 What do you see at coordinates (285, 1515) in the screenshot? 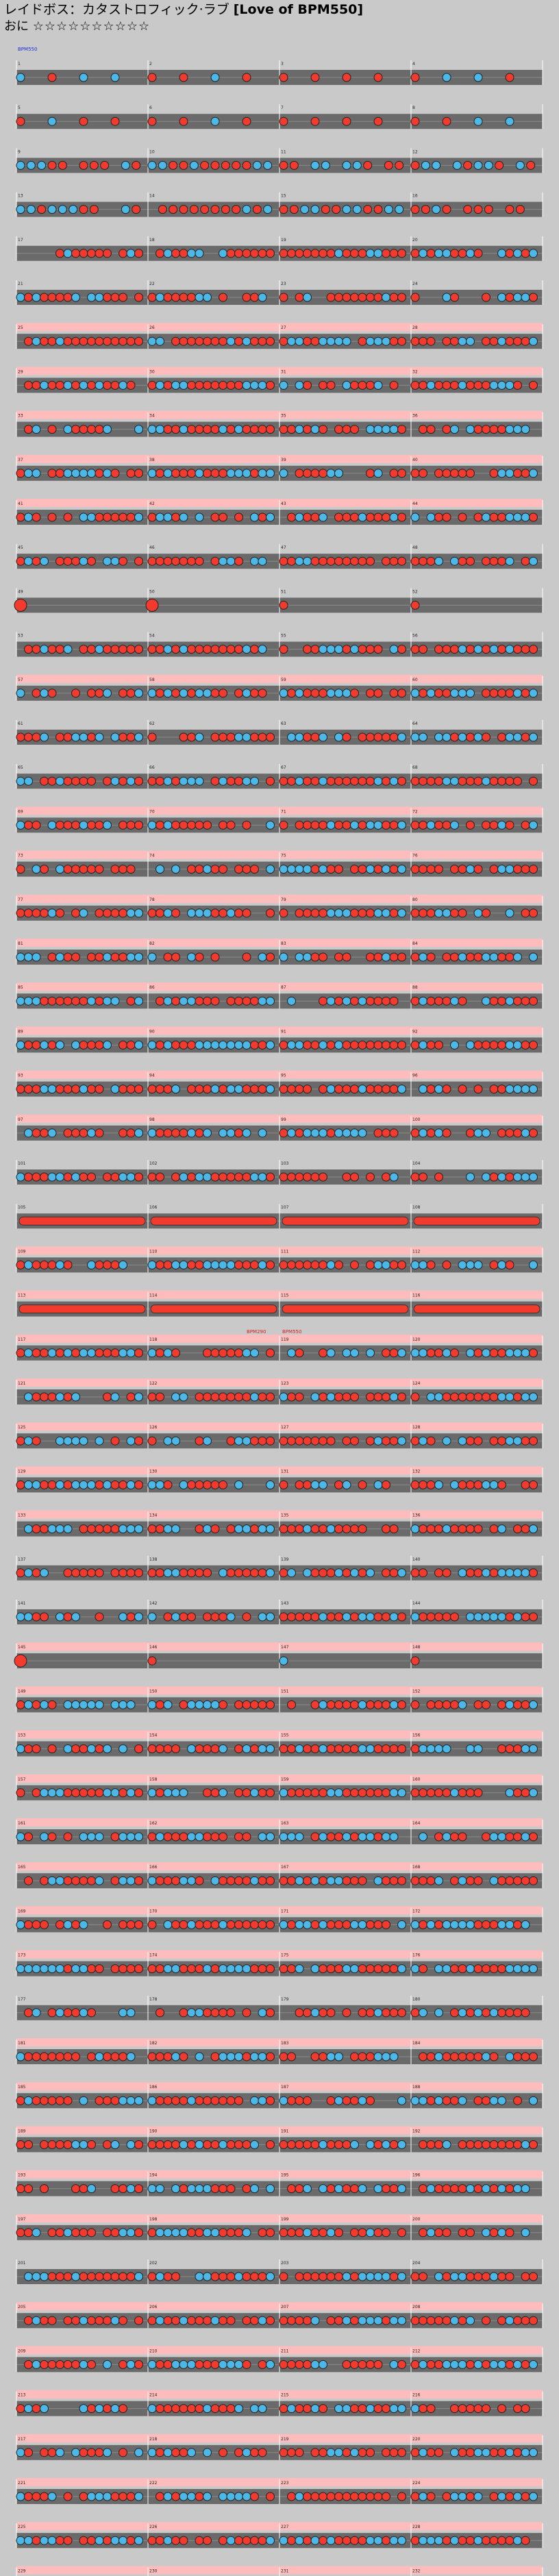
I see `measure-number: 135` at bounding box center [285, 1515].